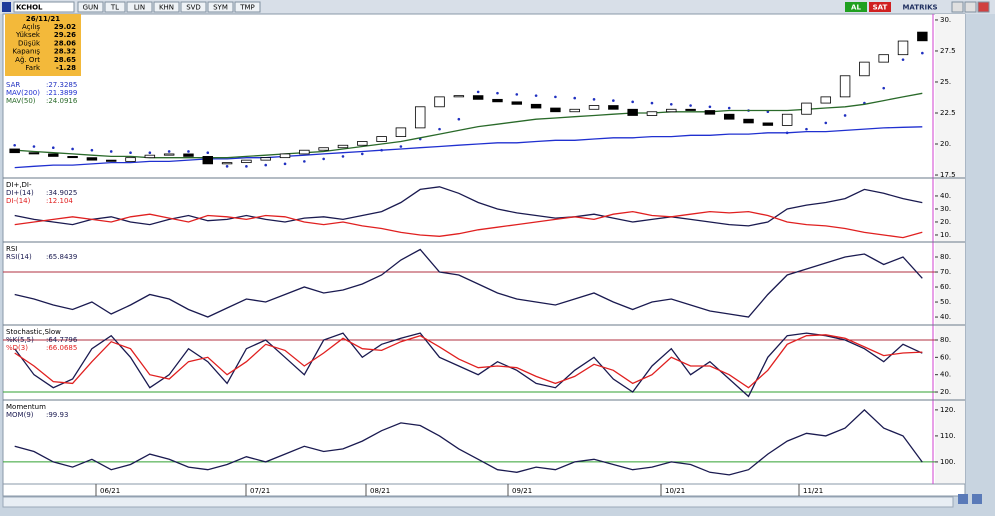  What do you see at coordinates (43, 45) in the screenshot?
I see `info-box` at bounding box center [43, 45].